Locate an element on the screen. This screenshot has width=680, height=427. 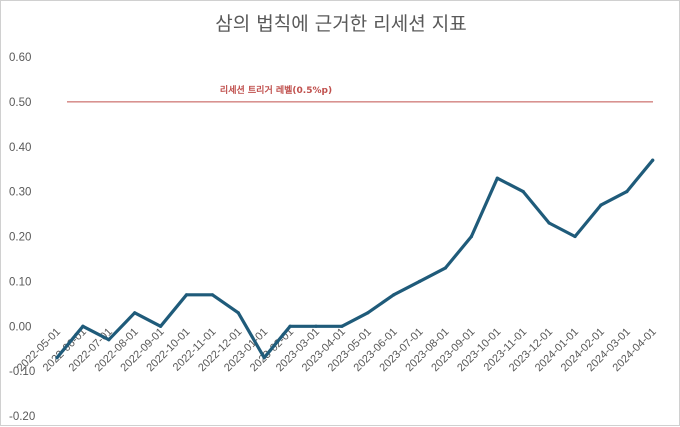
y-tick-label: 0.50 is located at coordinates (20, 103).